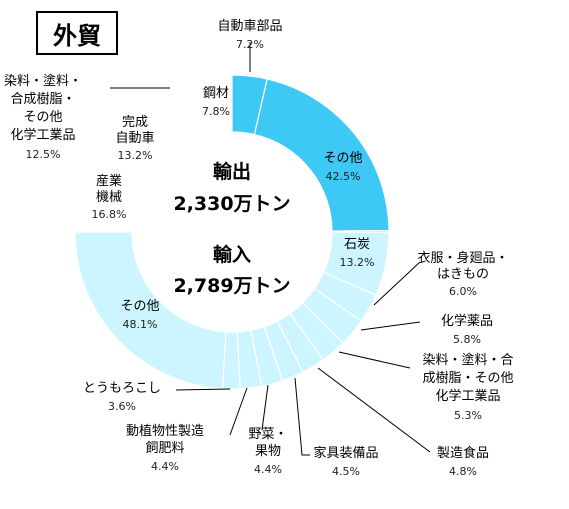 This screenshot has width=569, height=509. Describe the element at coordinates (109, 214) in the screenshot. I see `export-pct-2: 16.8%` at that location.